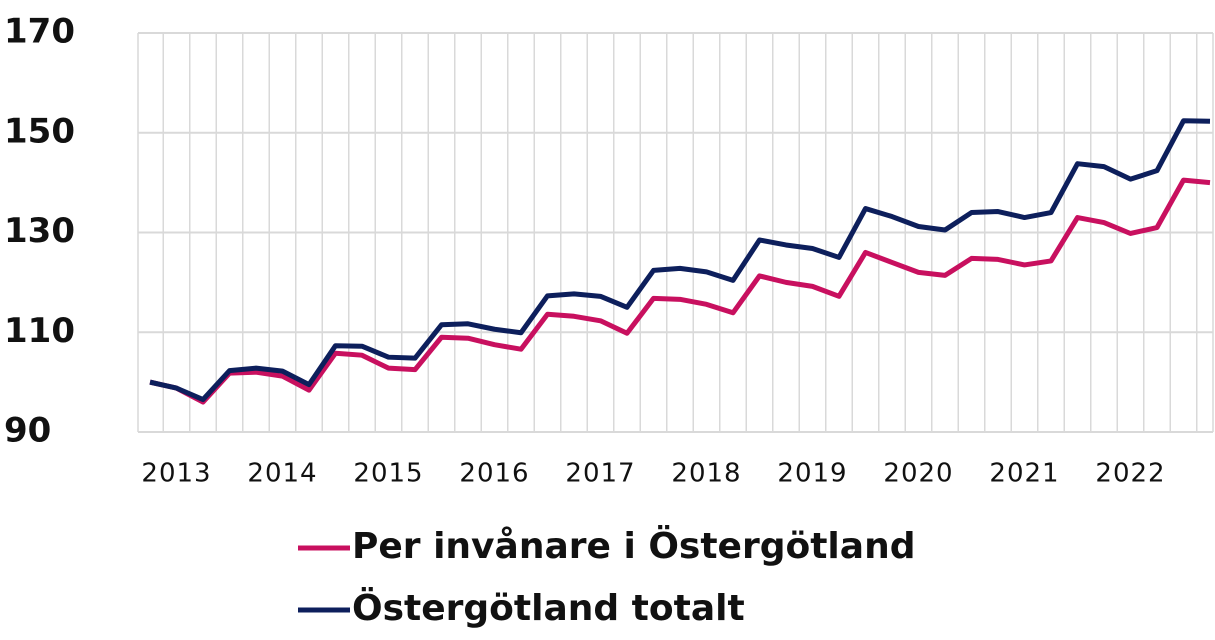 This screenshot has height=640, width=1215. Describe the element at coordinates (176, 474) in the screenshot. I see `x-tick-label: 2013` at that location.